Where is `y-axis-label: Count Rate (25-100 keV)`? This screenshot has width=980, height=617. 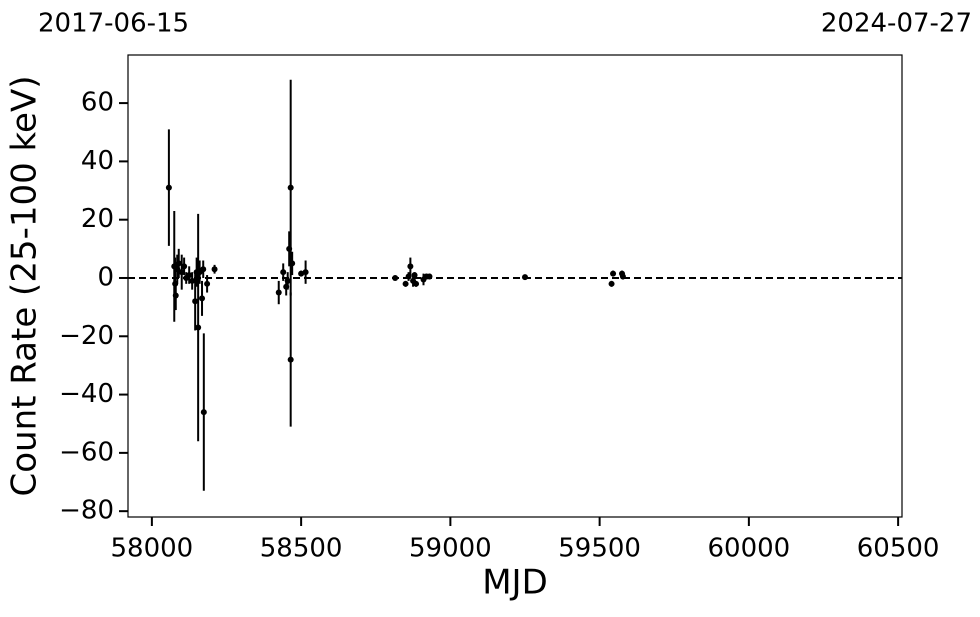
y-axis-label: Count Rate (25-100 keV) is located at coordinates (25, 286).